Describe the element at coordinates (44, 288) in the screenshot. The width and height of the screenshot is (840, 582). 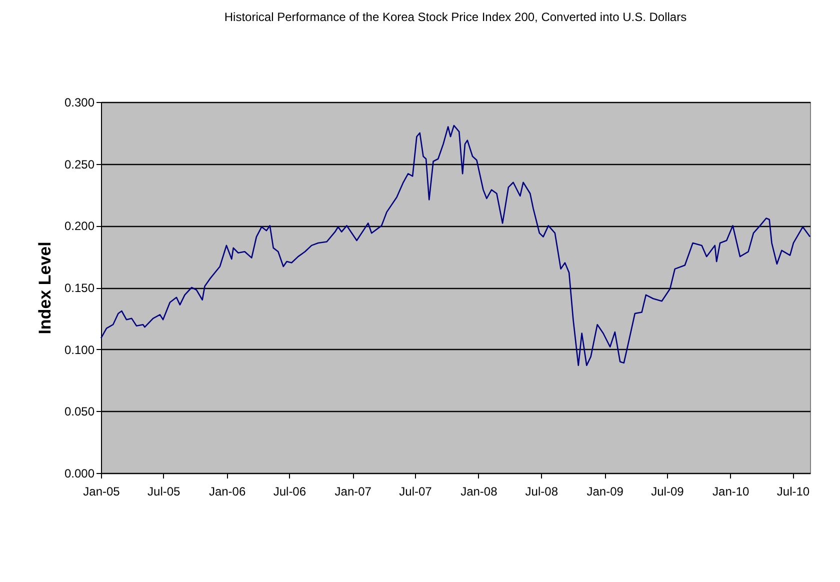
I see `y-axis-title: Index Level` at that location.